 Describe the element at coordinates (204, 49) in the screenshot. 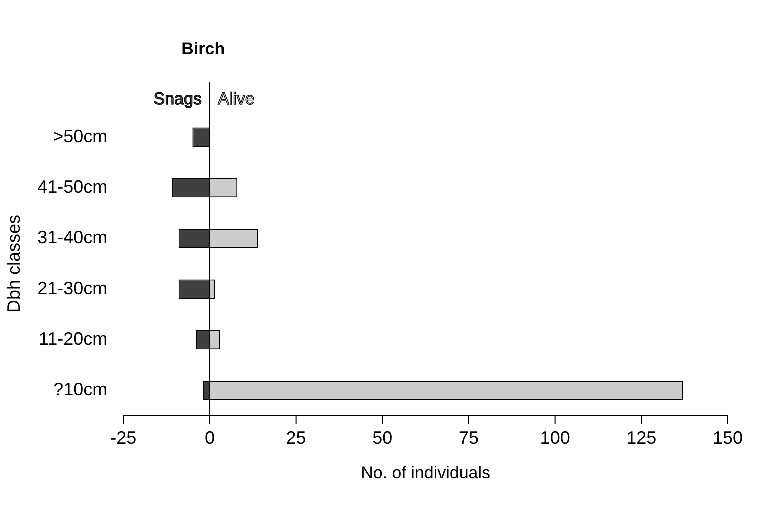

I see `chart-title: Birch` at that location.